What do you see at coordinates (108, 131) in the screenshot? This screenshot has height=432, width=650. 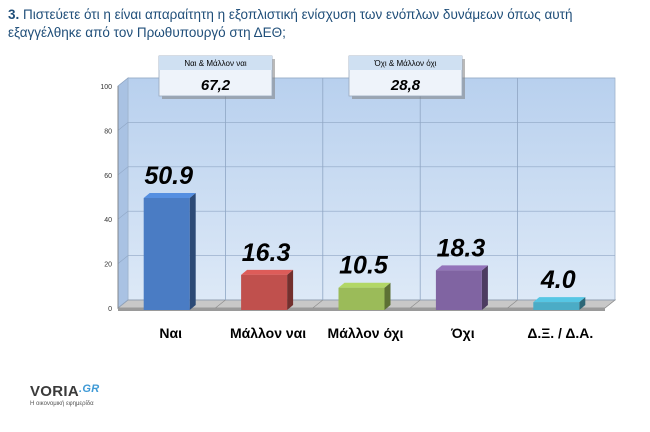 I see `y-tick-label: 80` at bounding box center [108, 131].